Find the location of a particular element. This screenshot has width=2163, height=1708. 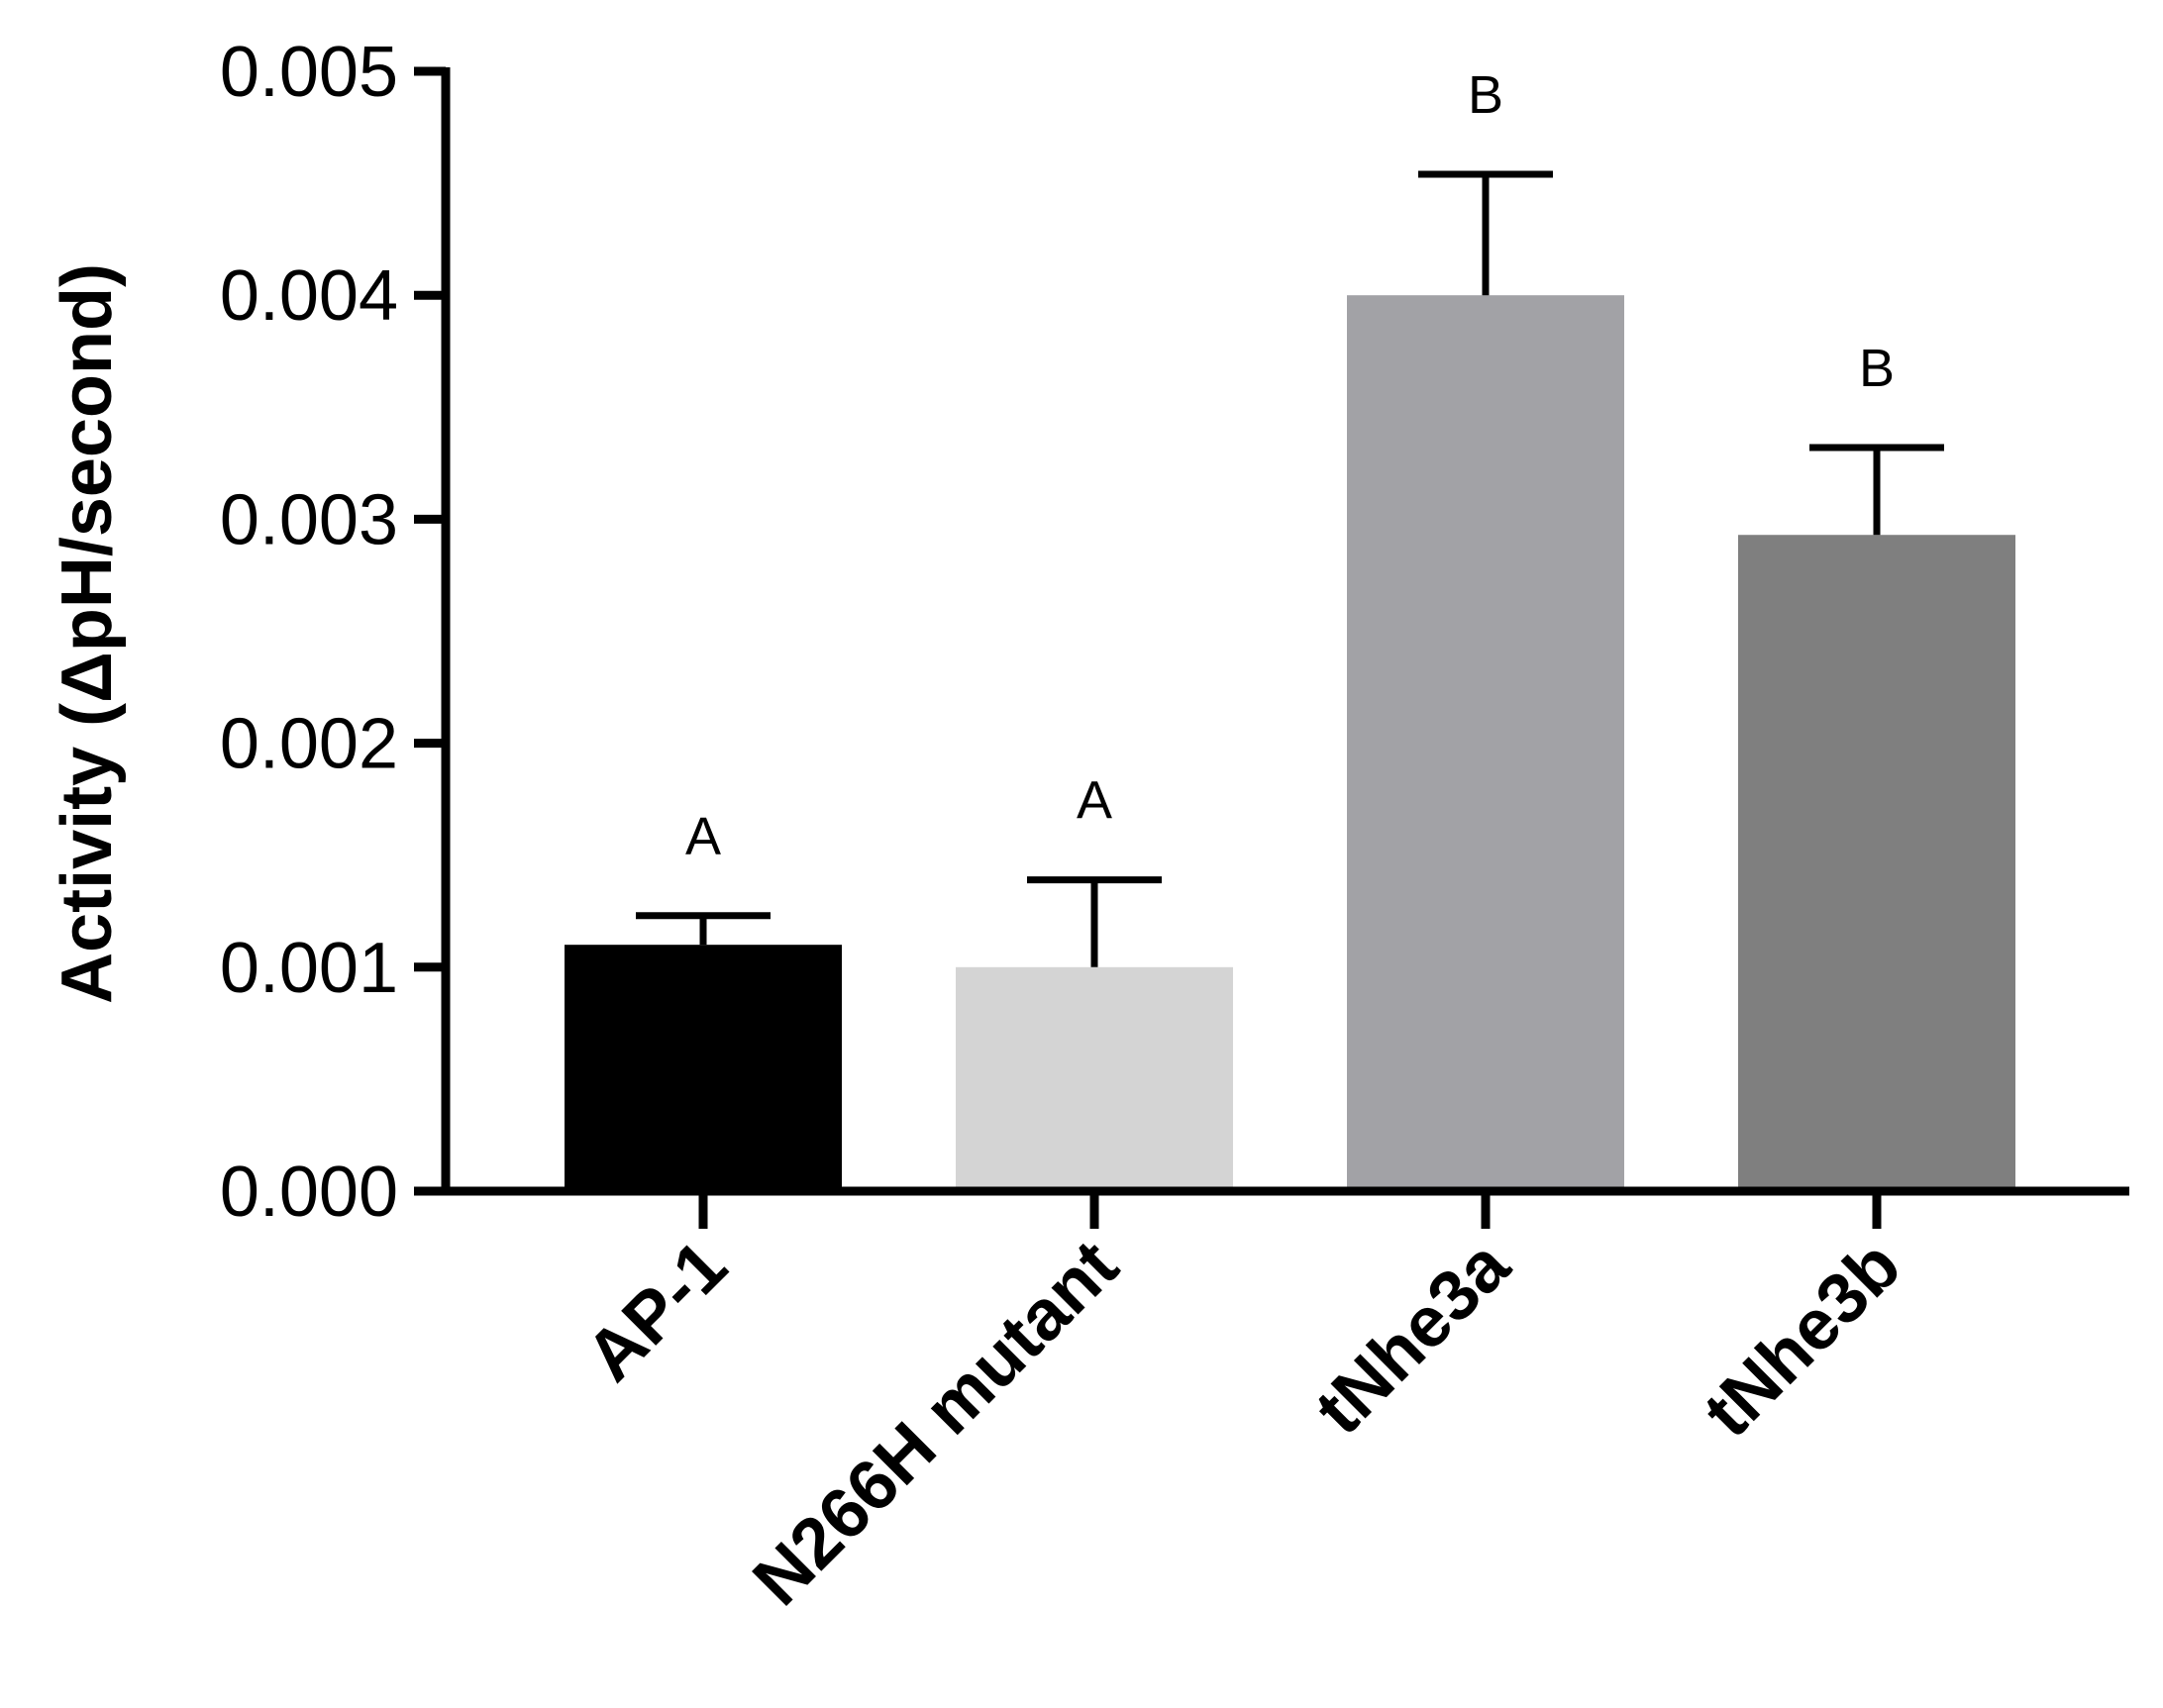

y-tick-label-2: 0.002 is located at coordinates (309, 744).